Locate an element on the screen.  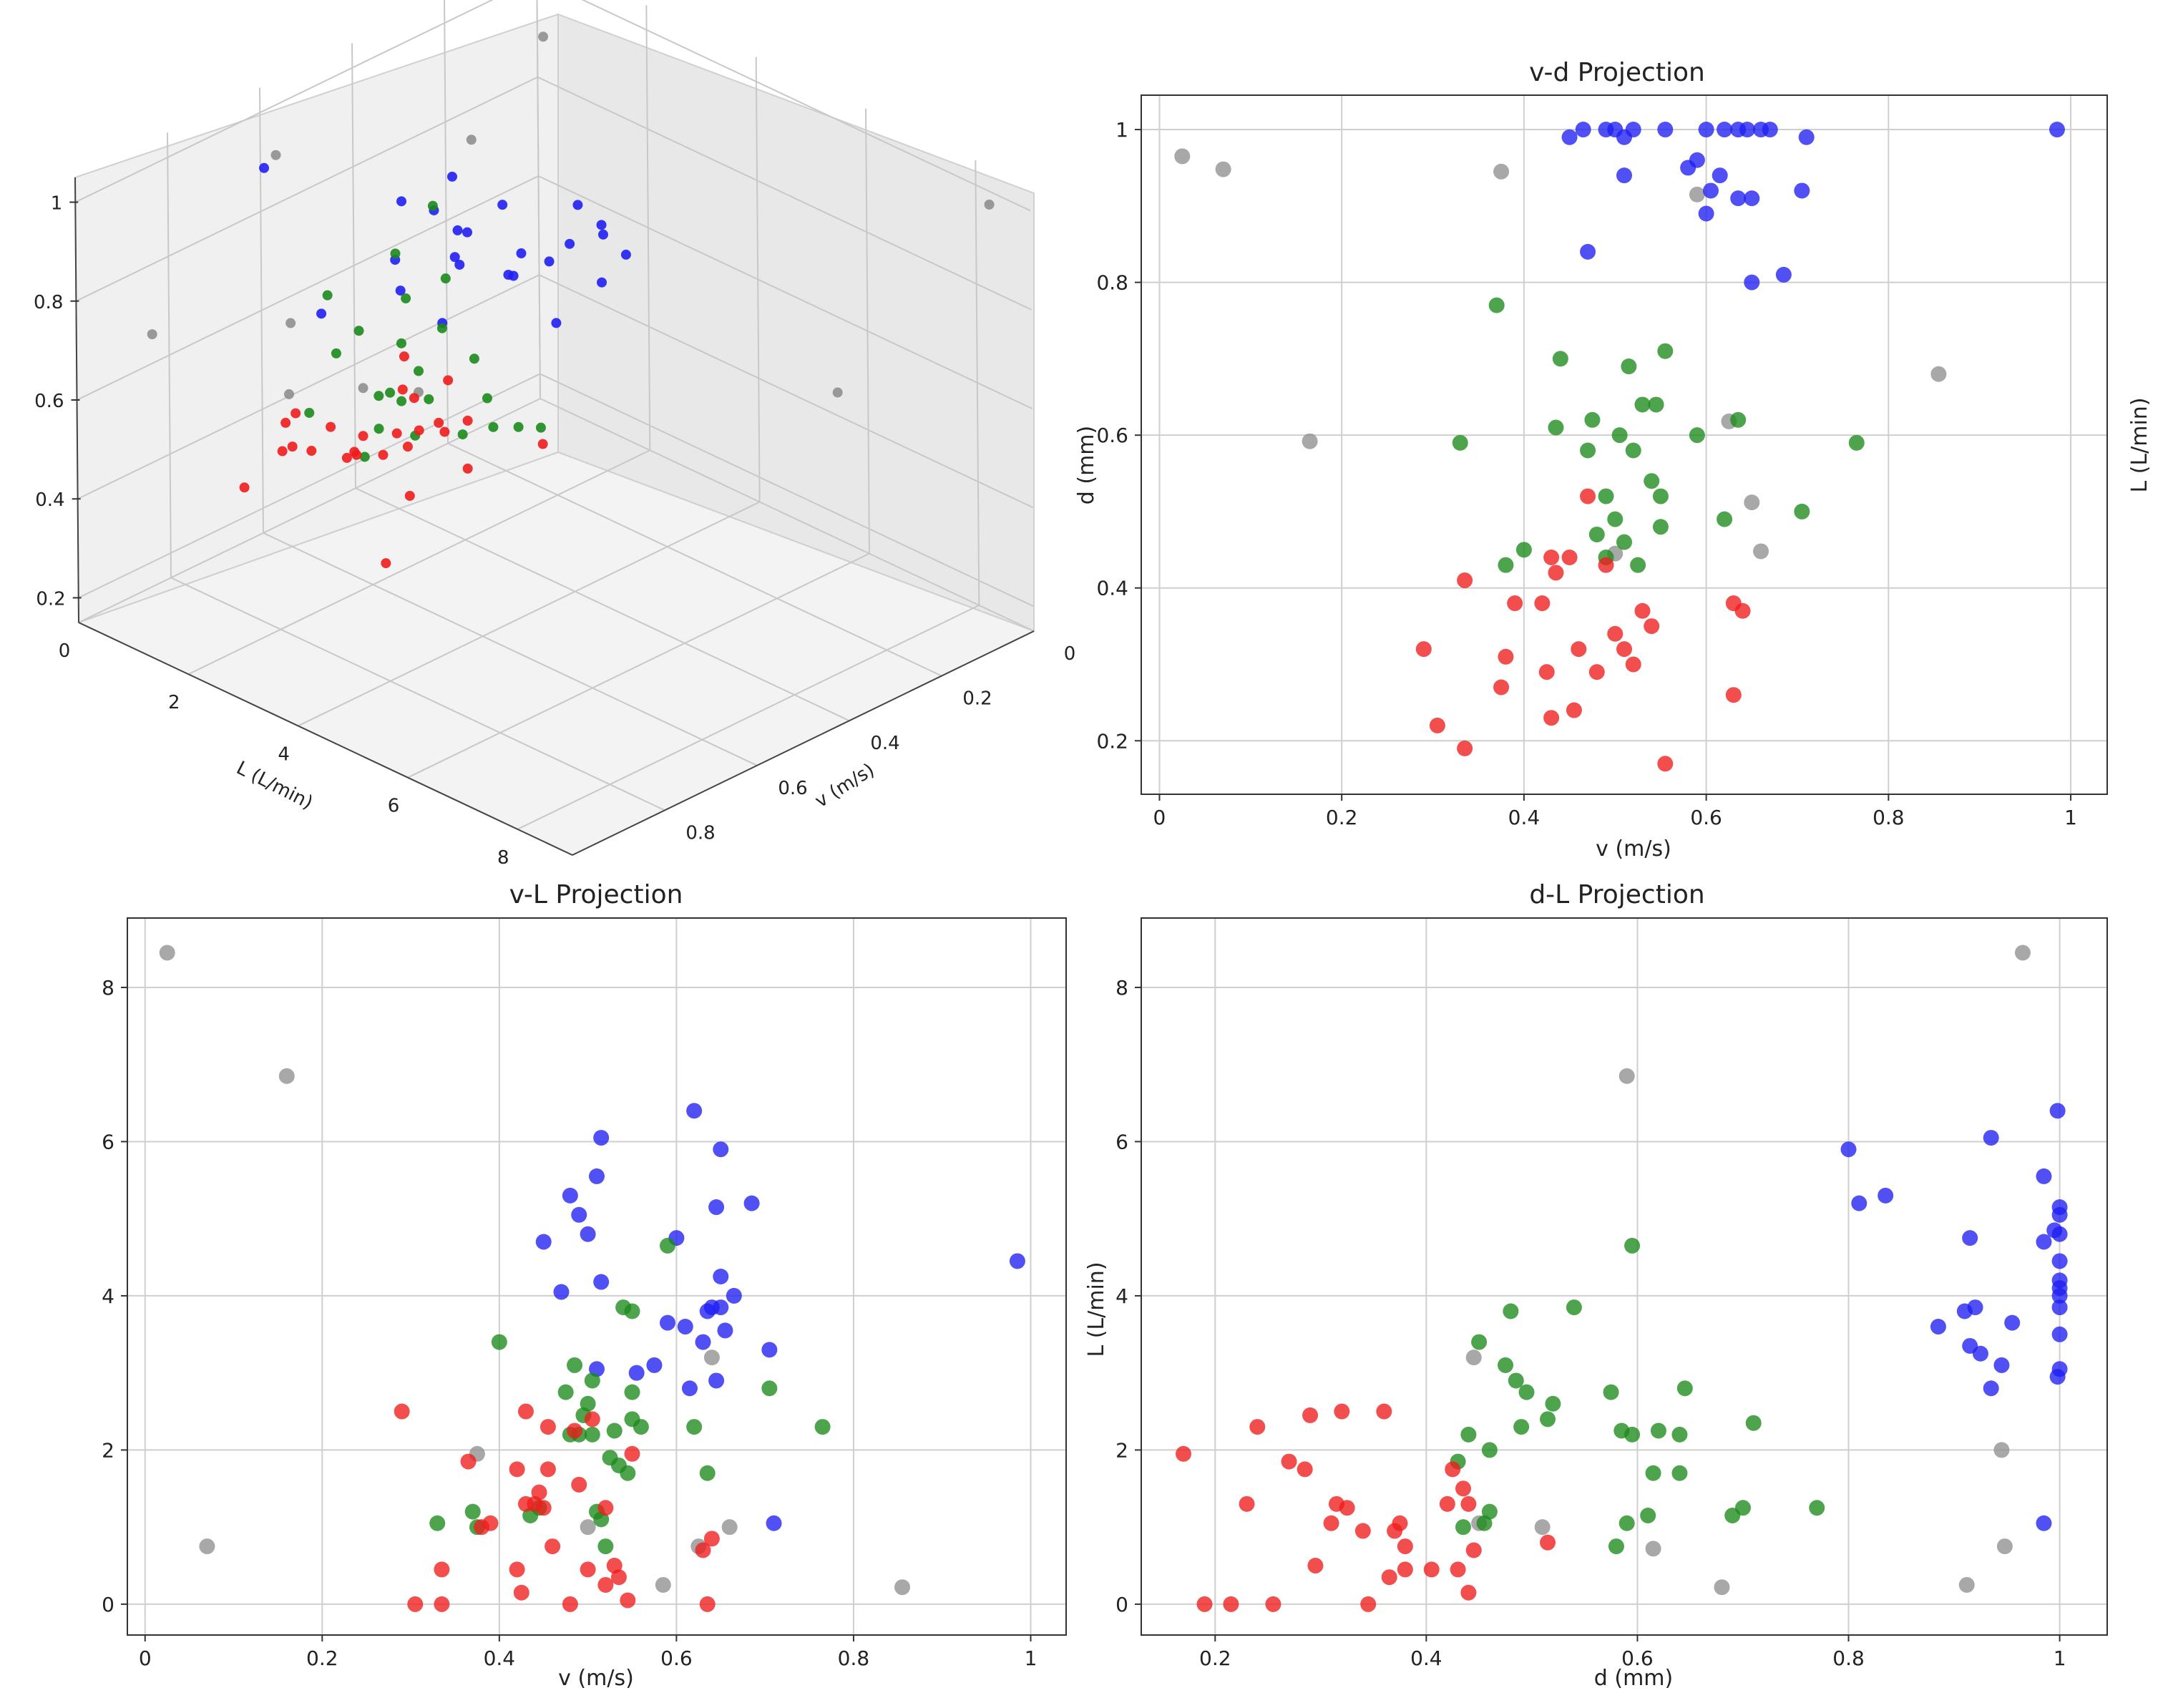
dl-xtick-label: 0.8 is located at coordinates (1849, 1658).